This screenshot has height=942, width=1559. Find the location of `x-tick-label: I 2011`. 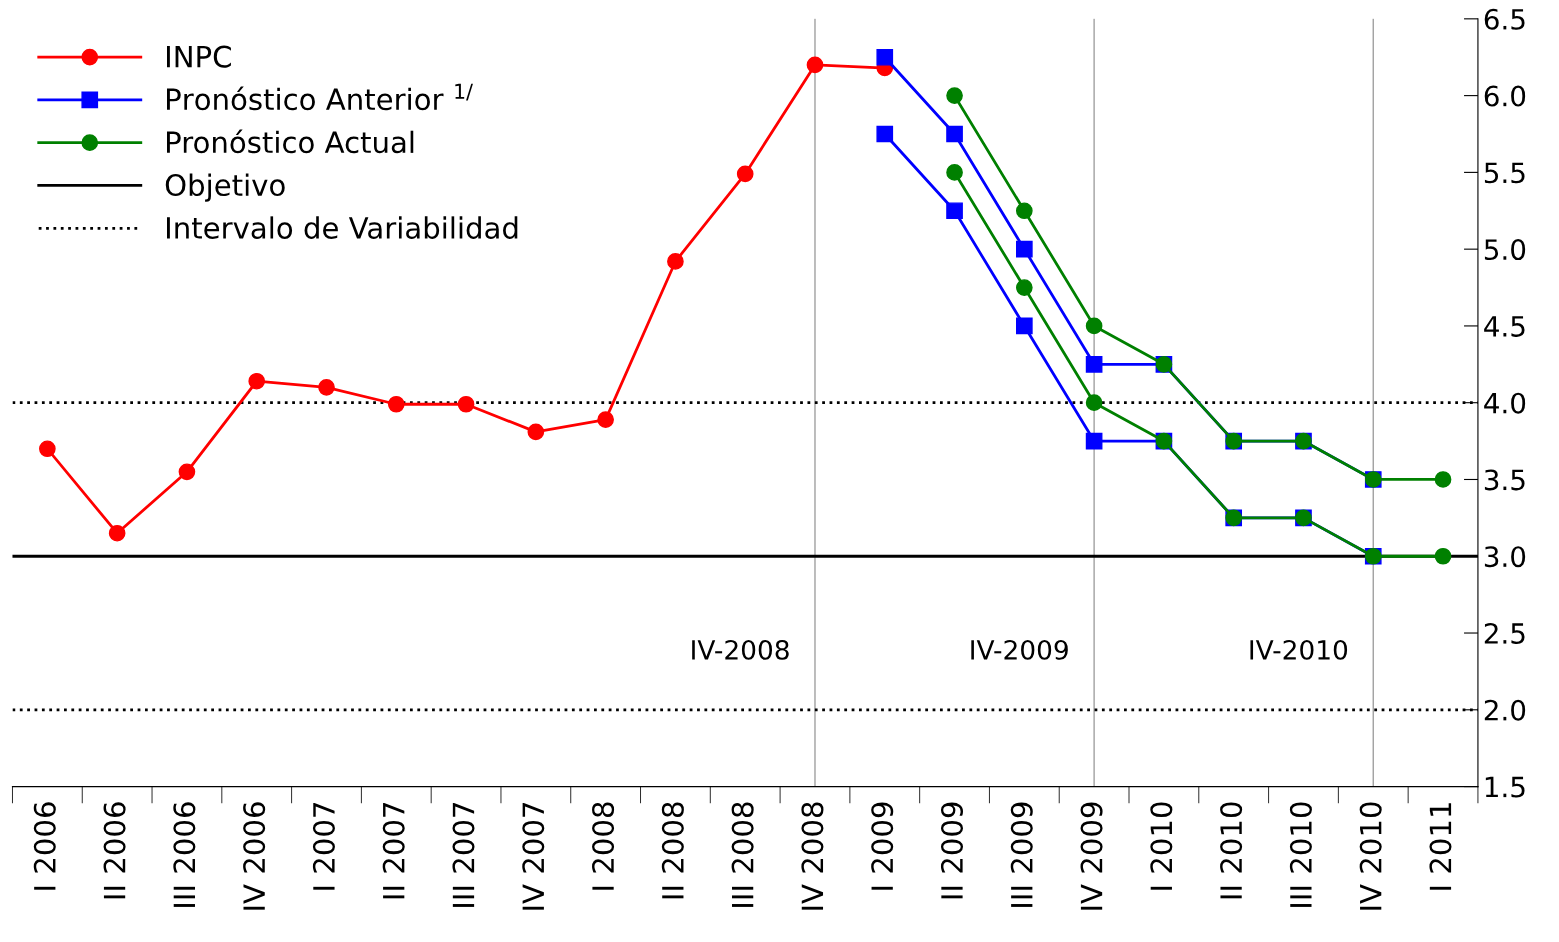

x-tick-label: I 2011 is located at coordinates (1440, 846).